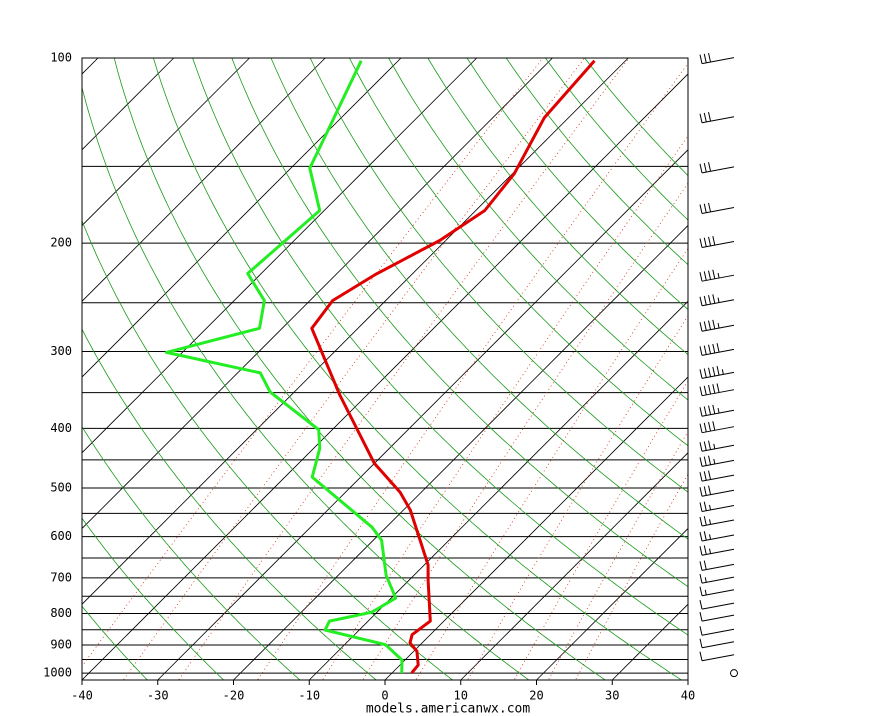  What do you see at coordinates (61, 351) in the screenshot?
I see `y-tick-label: 300` at bounding box center [61, 351].